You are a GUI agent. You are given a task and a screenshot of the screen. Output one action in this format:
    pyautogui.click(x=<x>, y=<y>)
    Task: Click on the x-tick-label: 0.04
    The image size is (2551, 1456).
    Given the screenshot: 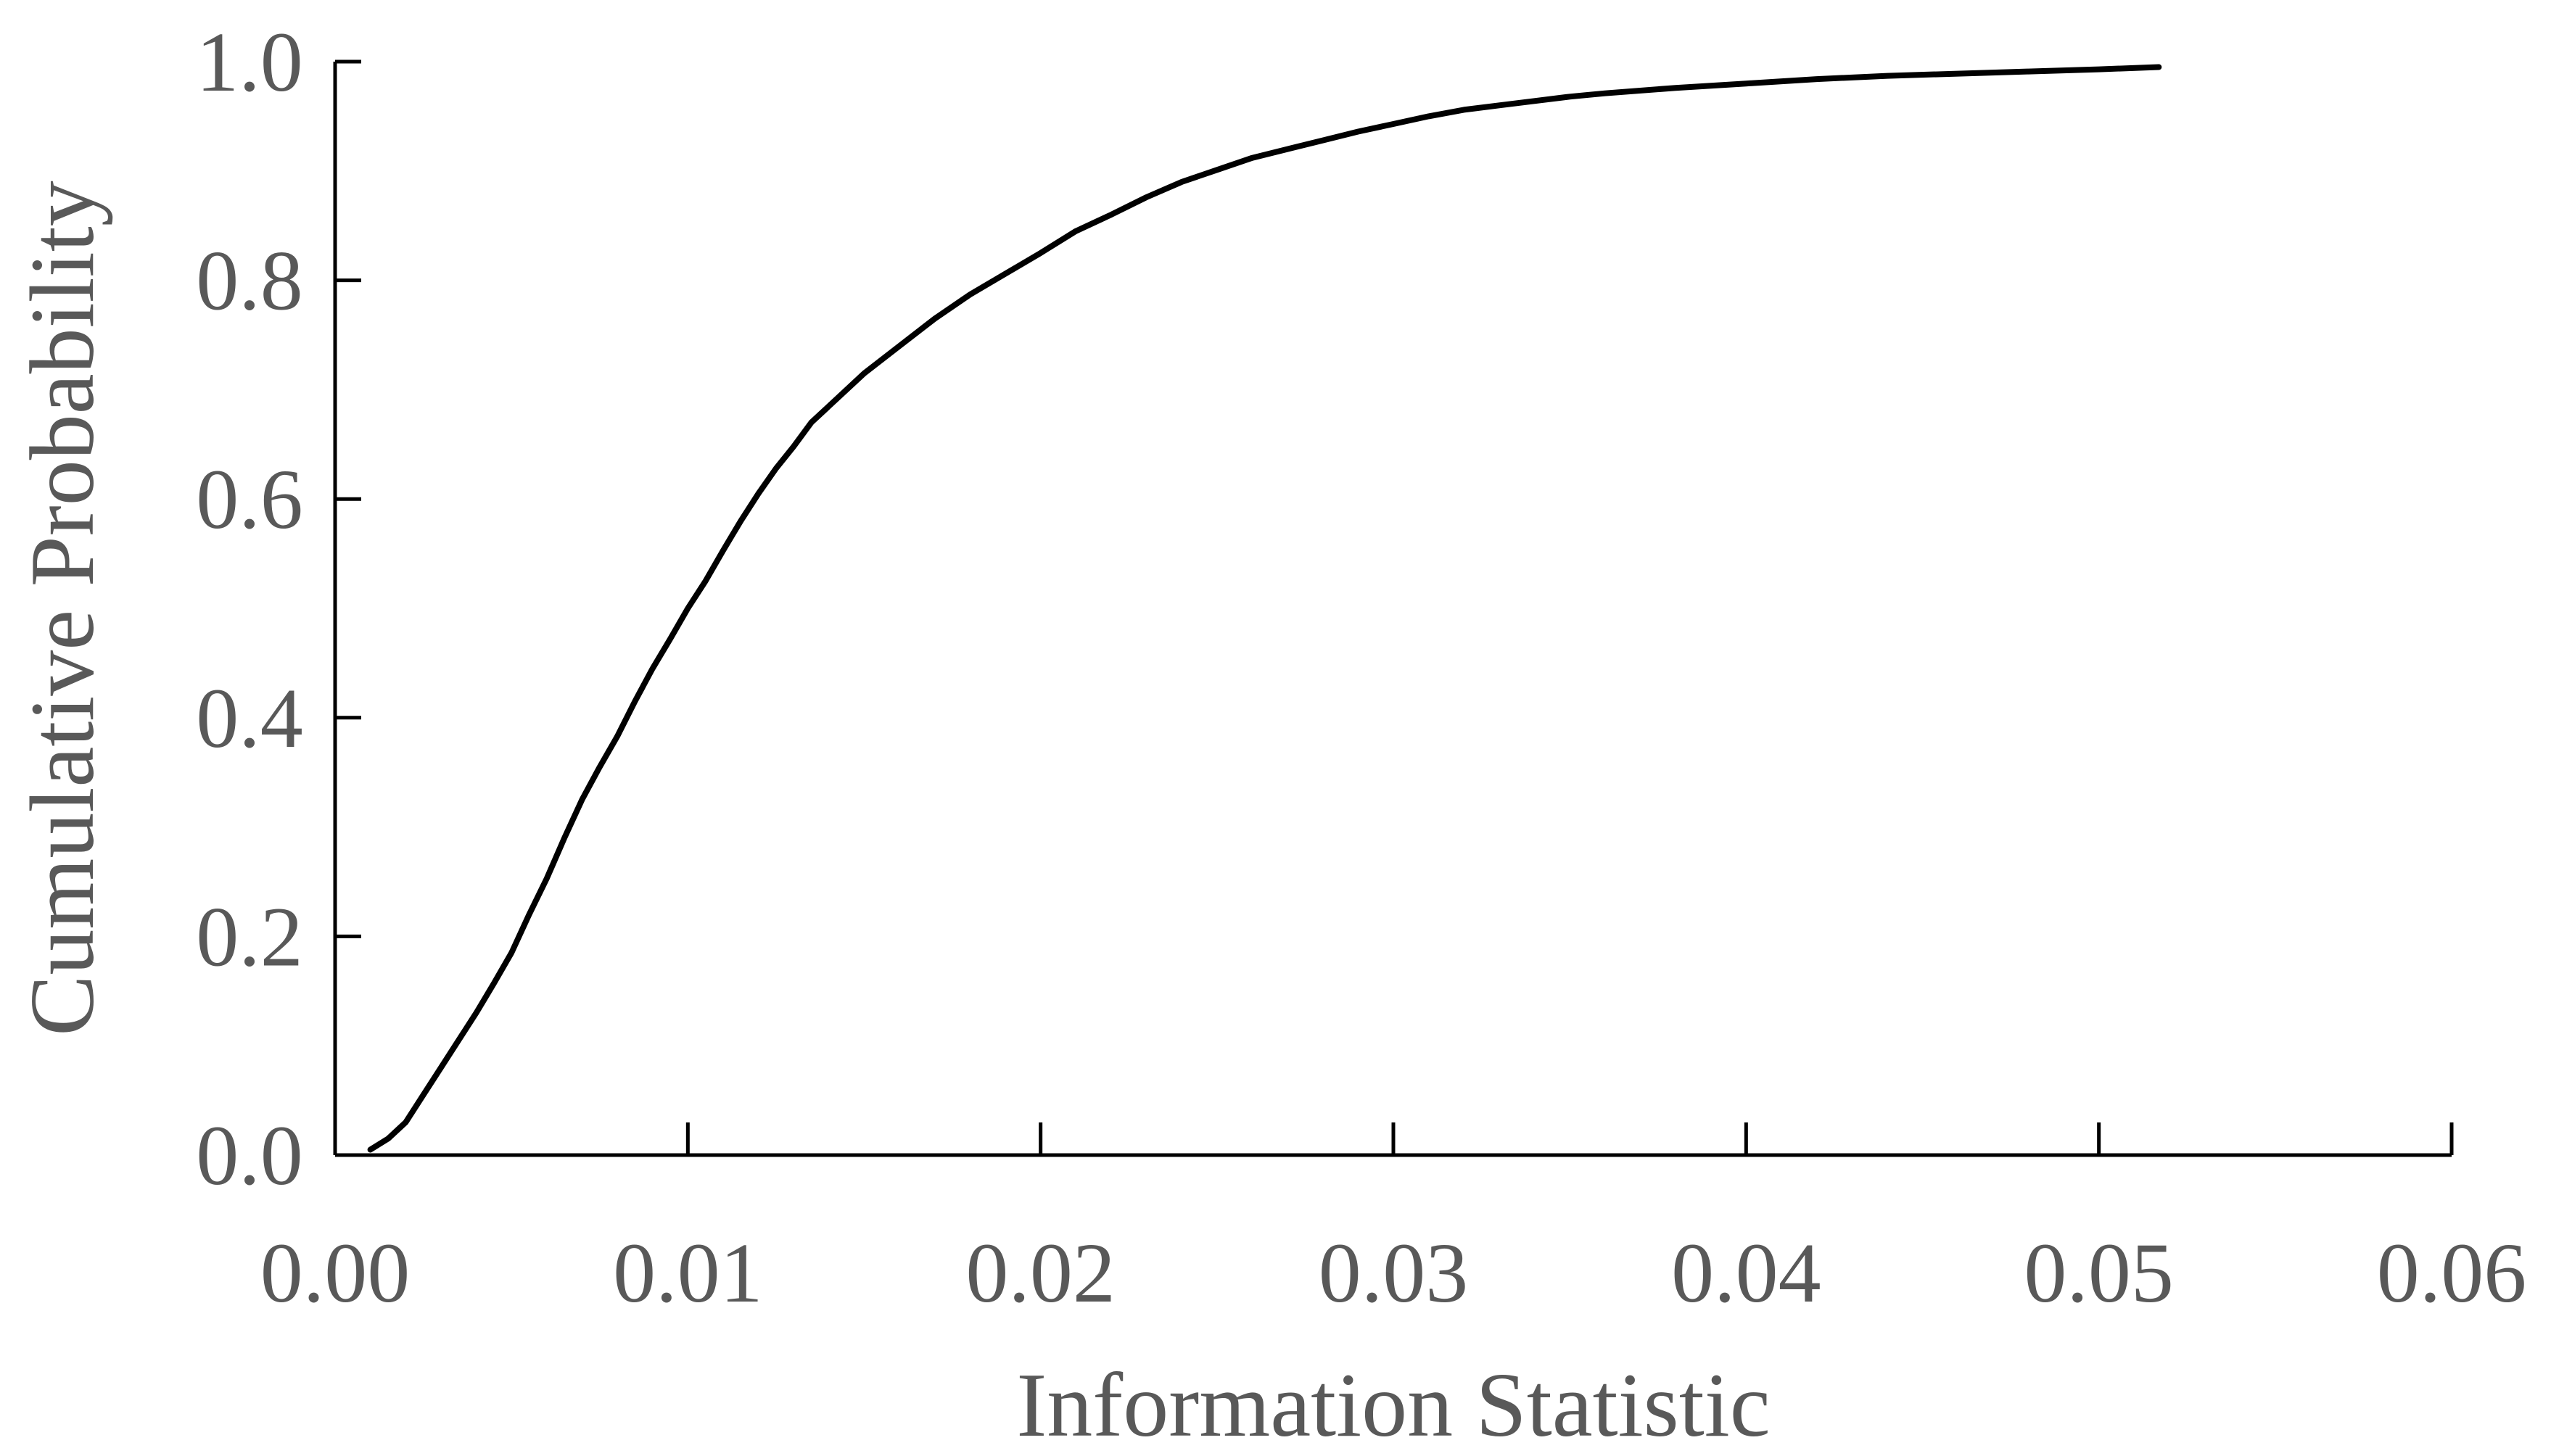 What is the action you would take?
    pyautogui.click(x=1746, y=1272)
    